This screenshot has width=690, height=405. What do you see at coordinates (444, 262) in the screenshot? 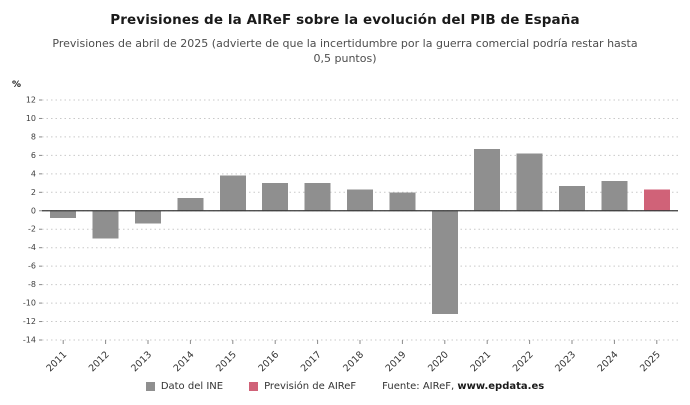
I see `bar-2020` at bounding box center [444, 262].